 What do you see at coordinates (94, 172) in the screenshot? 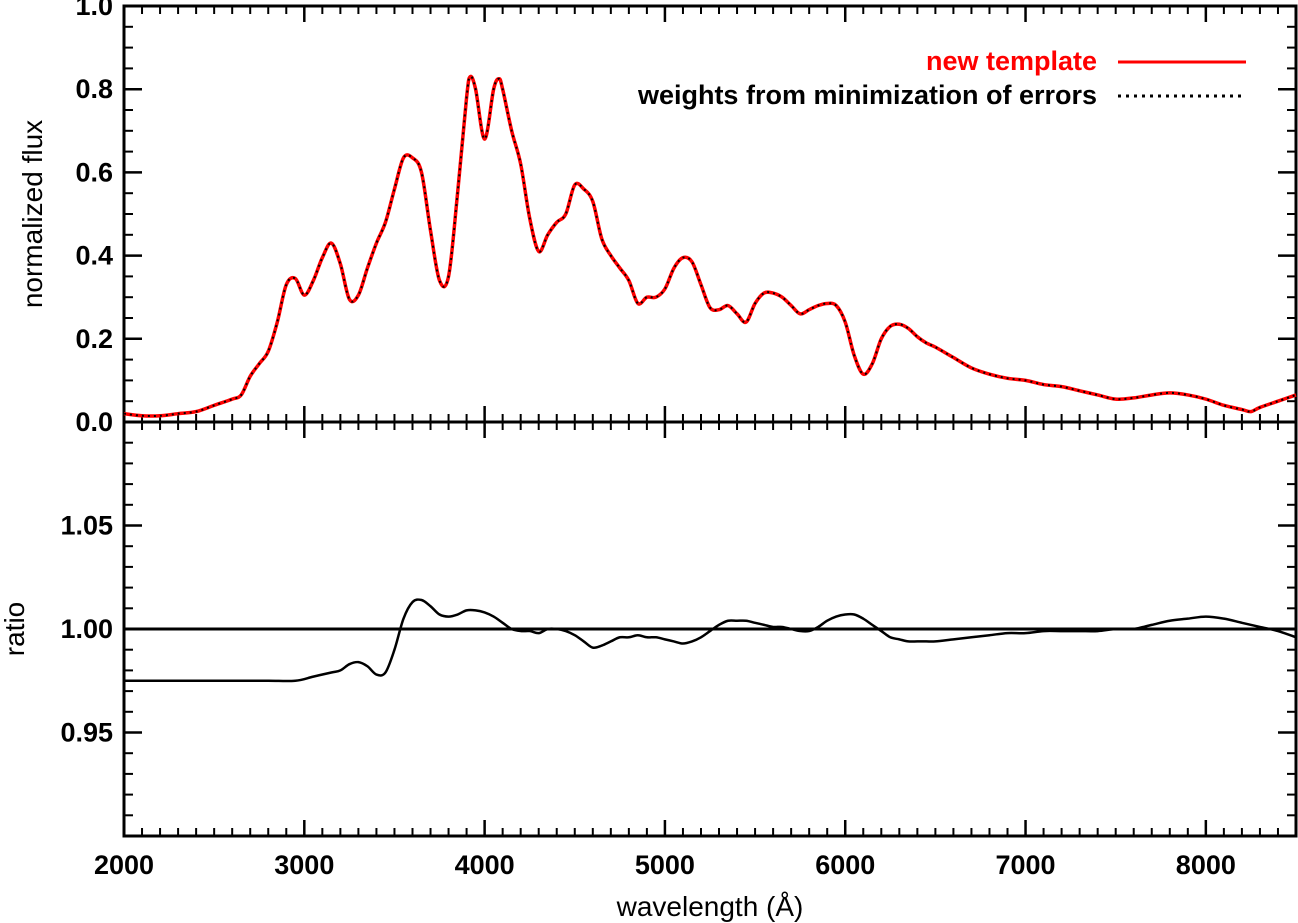
I see `top-y-tick-label: 0.6` at bounding box center [94, 172].